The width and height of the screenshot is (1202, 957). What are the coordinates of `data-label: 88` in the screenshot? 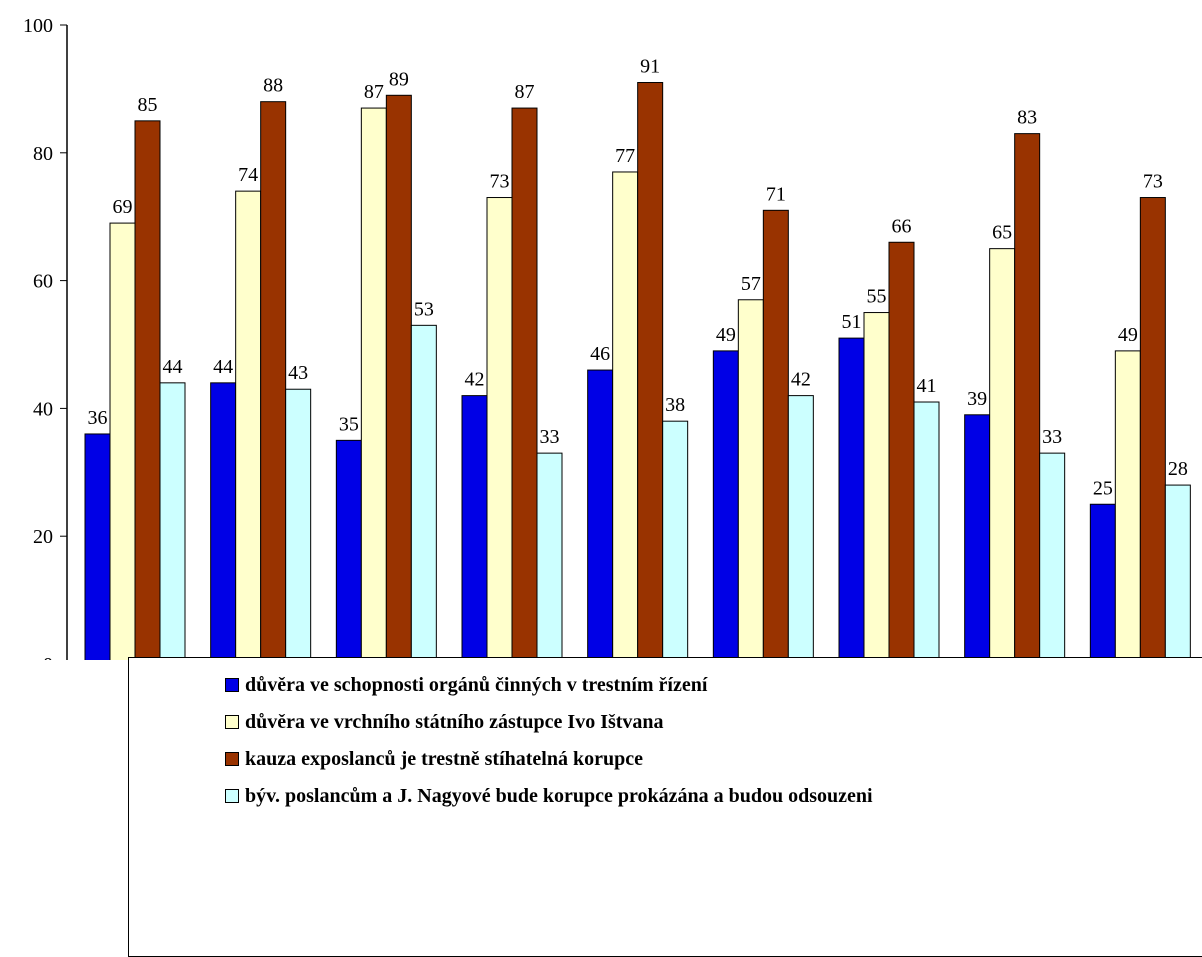 It's located at (273, 86).